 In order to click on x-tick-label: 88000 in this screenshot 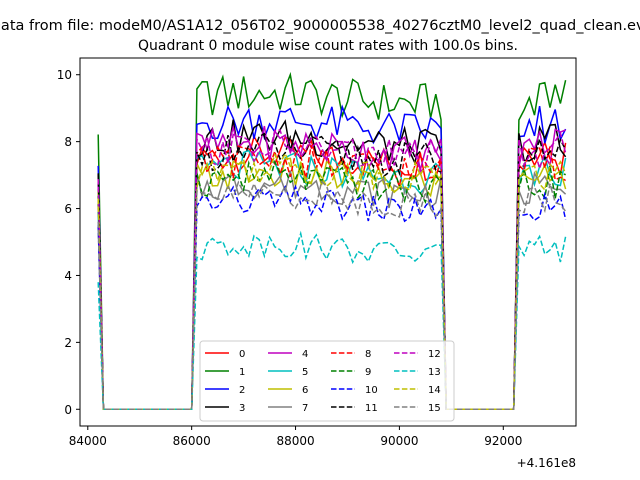, I will do `click(295, 441)`.